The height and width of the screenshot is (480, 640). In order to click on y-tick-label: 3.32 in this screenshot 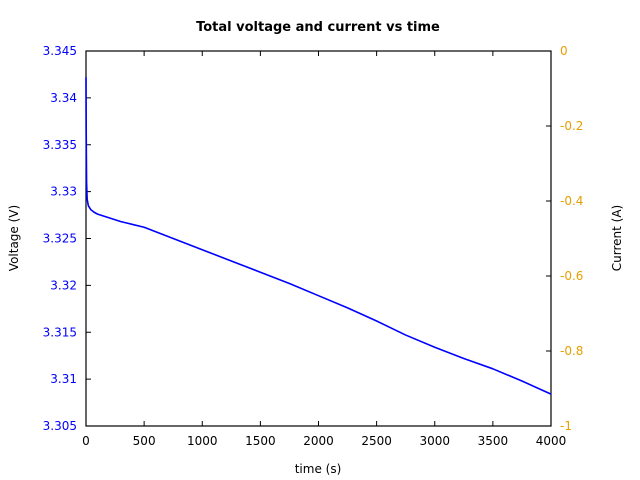, I will do `click(63, 285)`.